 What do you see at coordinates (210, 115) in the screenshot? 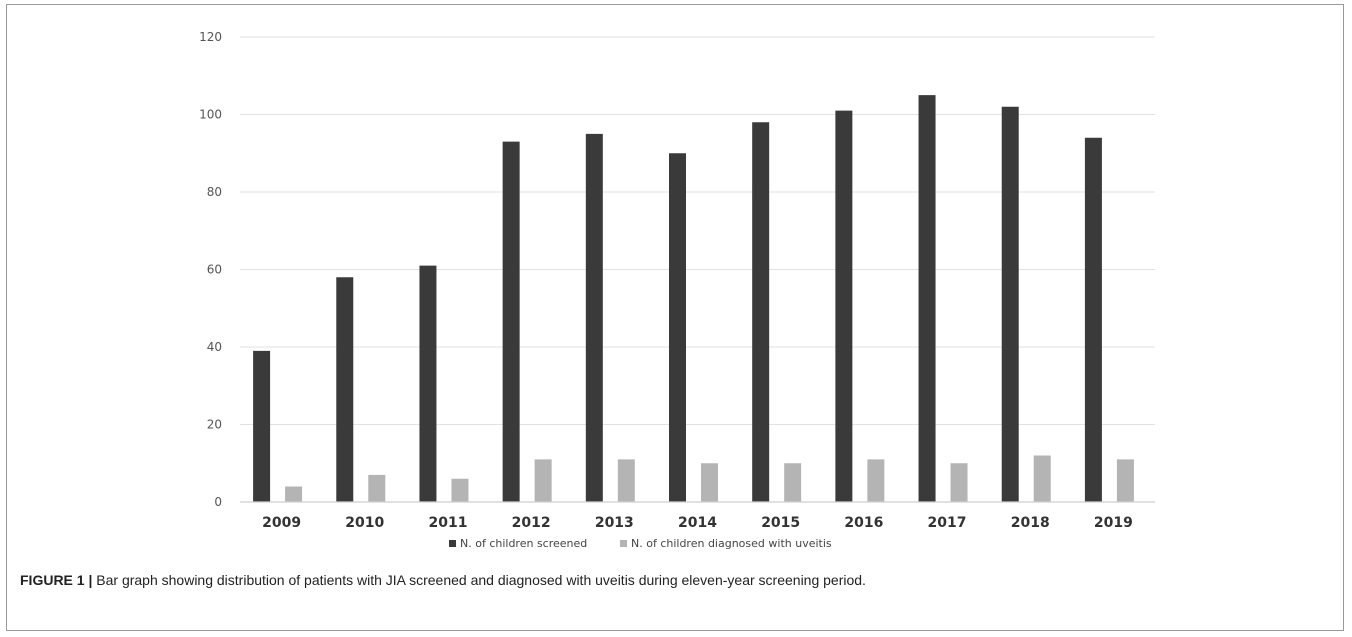
I see `y-tick-label: 100` at bounding box center [210, 115].